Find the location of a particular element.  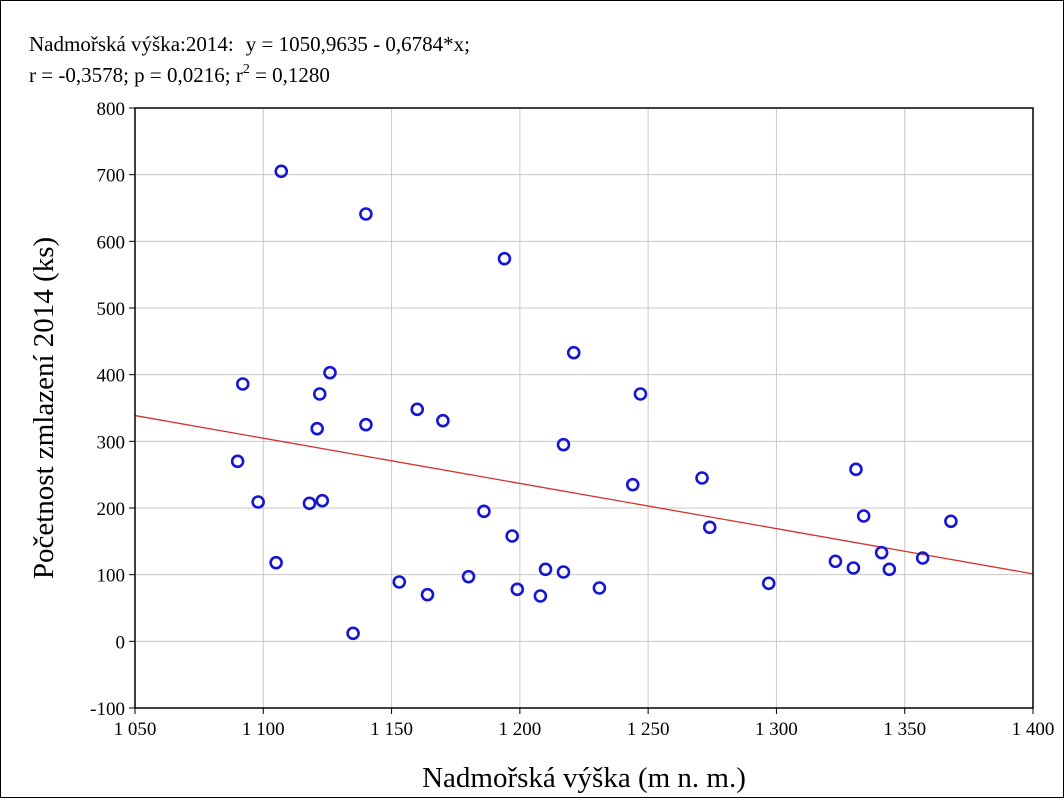

x-tick-label: 1 300 is located at coordinates (776, 729).